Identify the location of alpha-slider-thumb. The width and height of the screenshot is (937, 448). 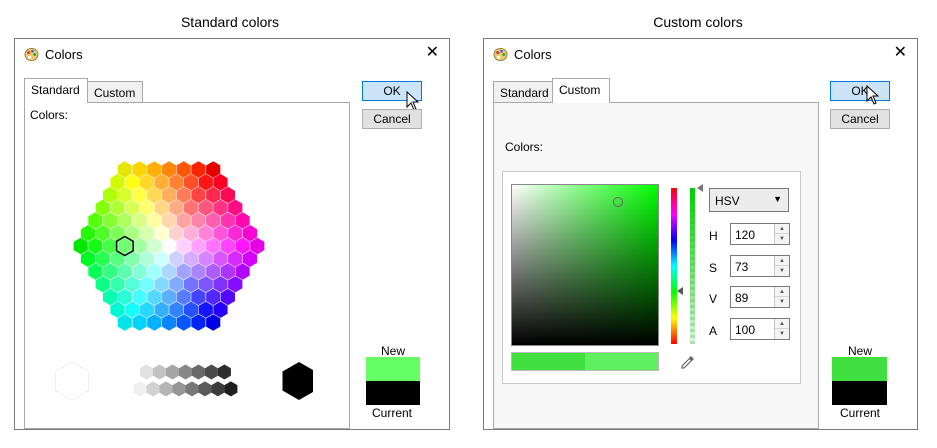
(700, 188).